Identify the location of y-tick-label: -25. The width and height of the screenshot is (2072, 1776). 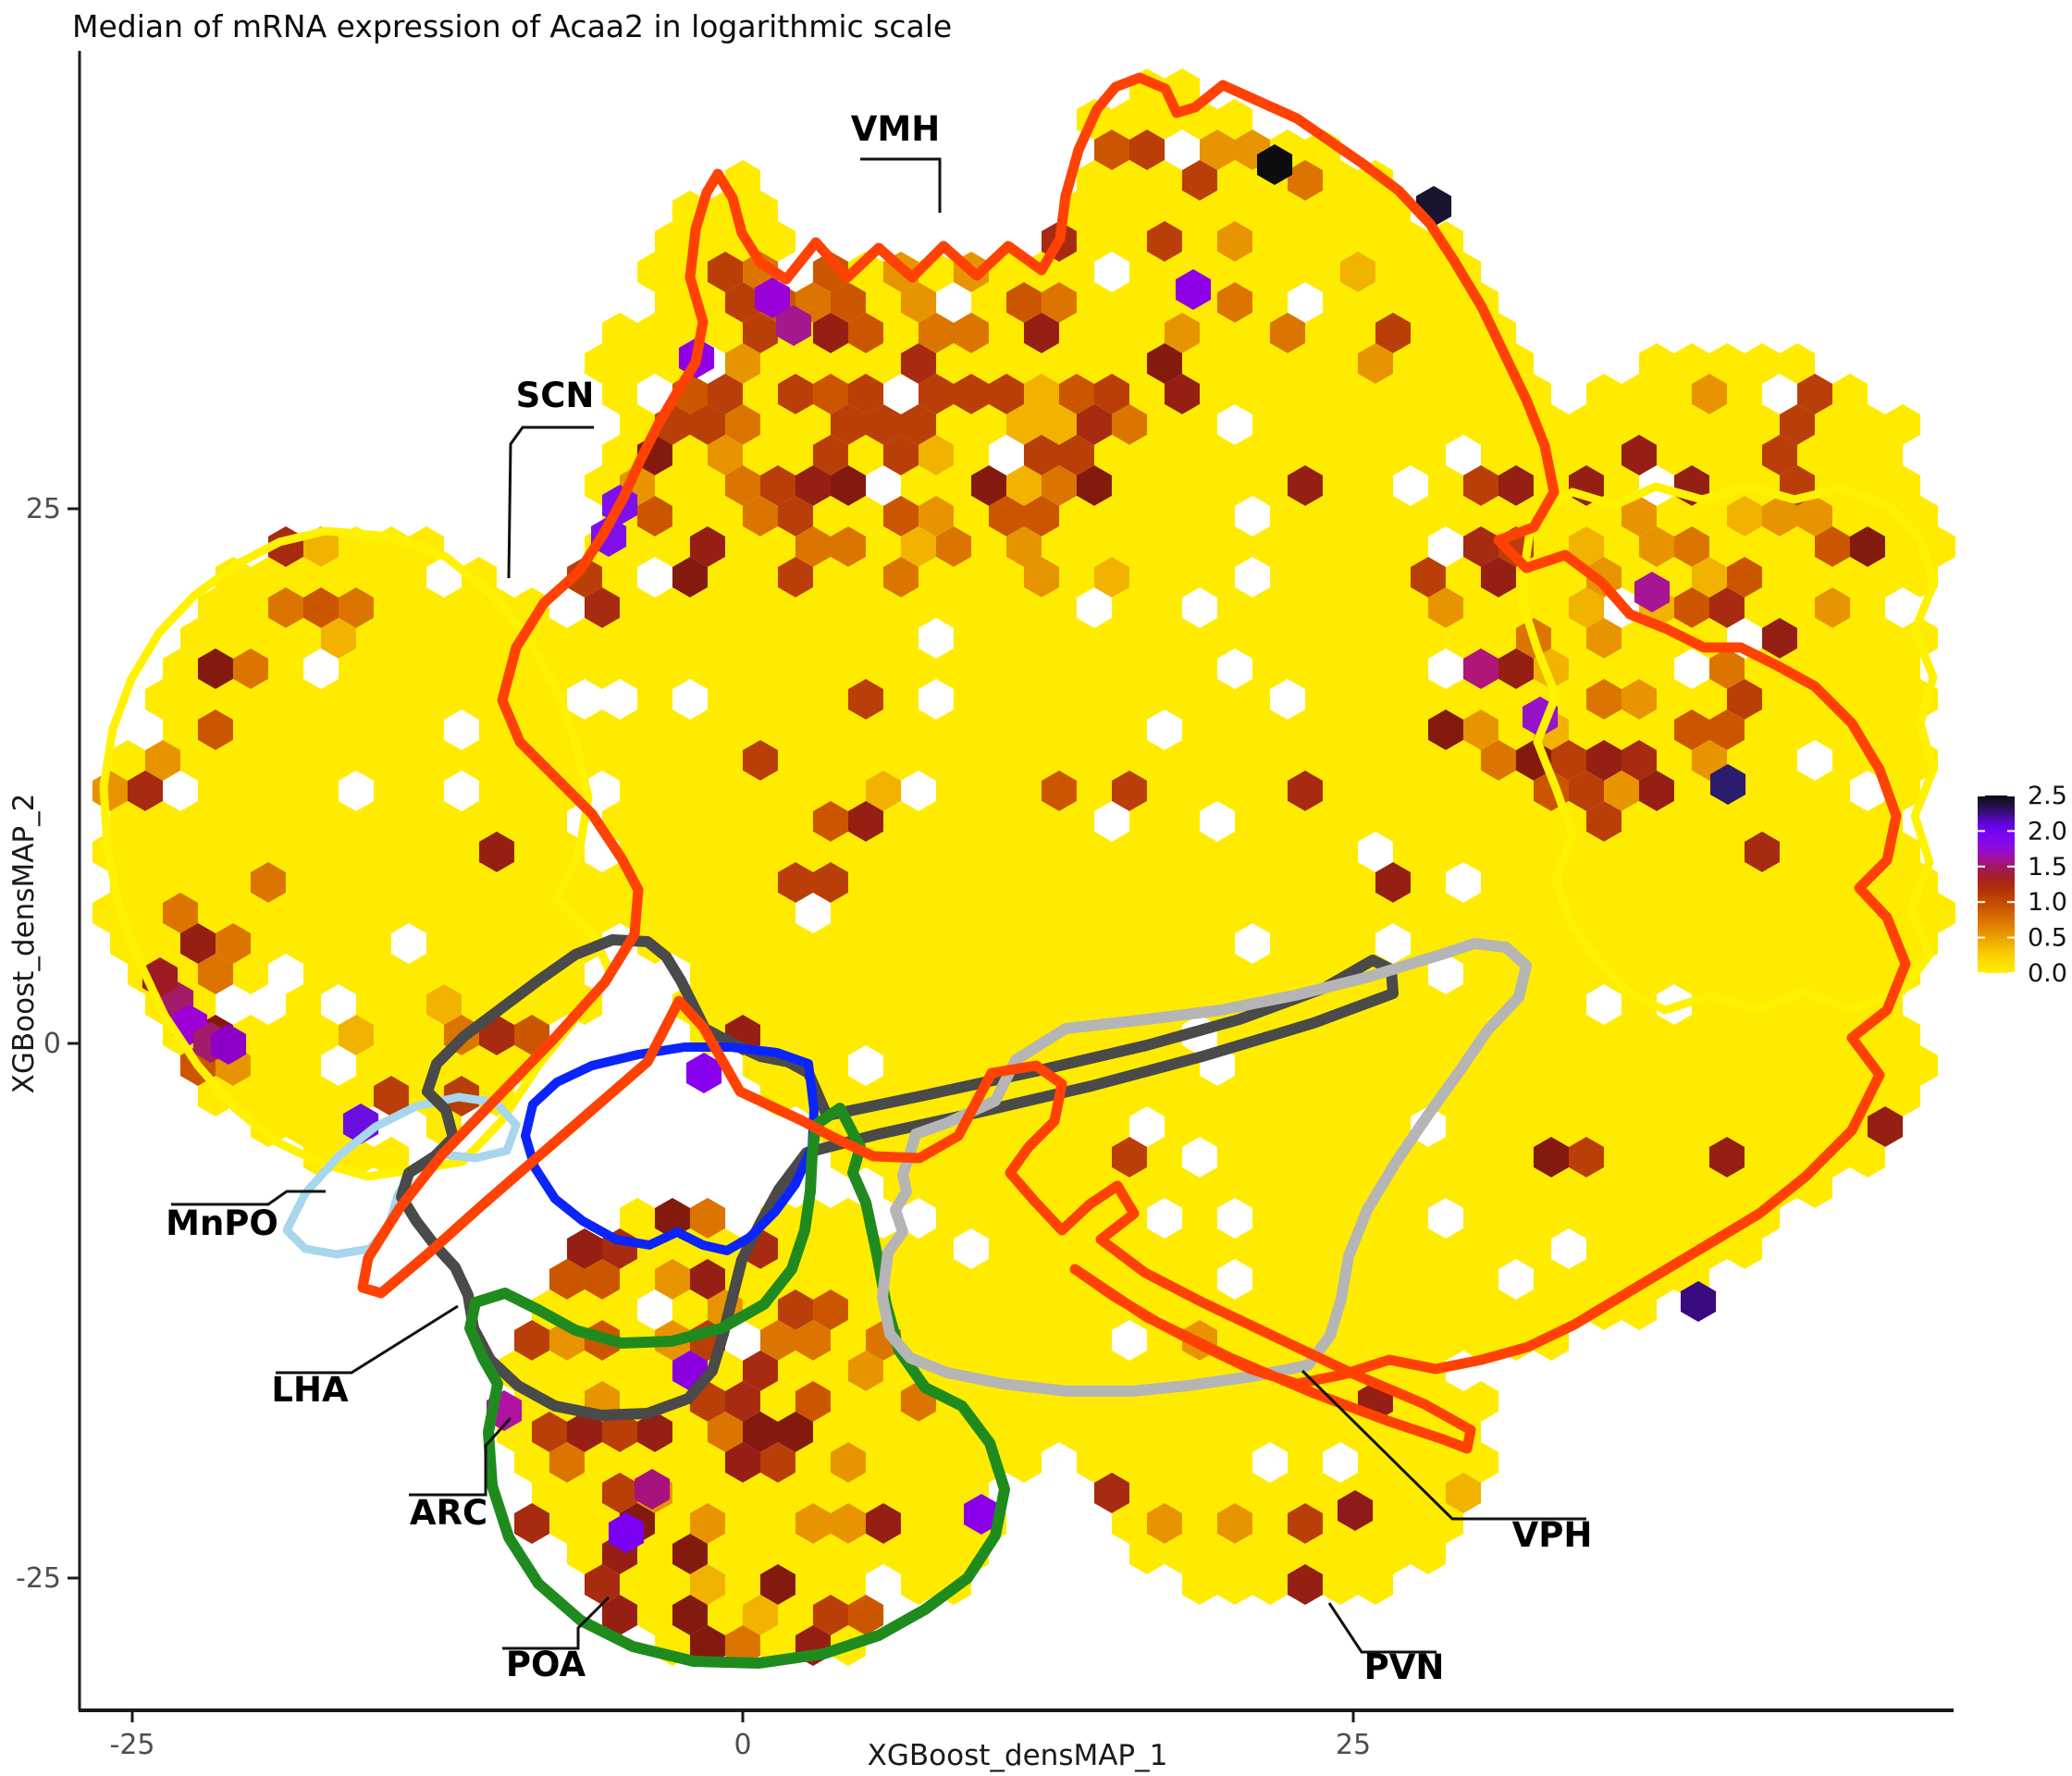
(38, 1579).